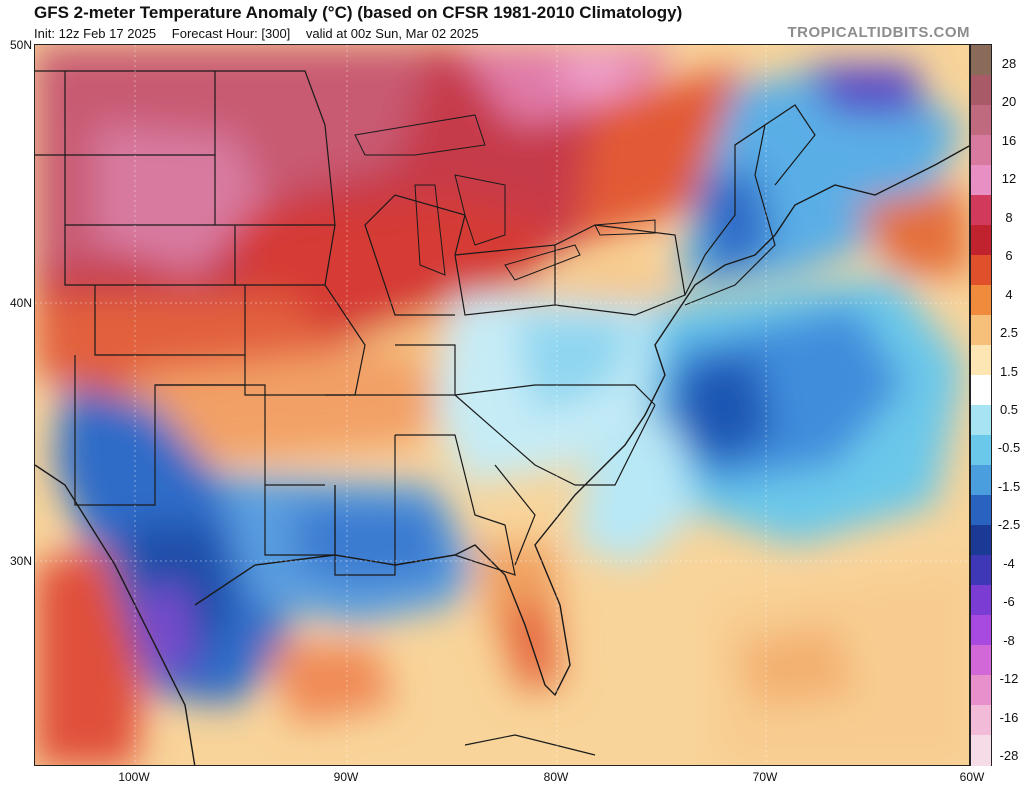 The image size is (1024, 786). What do you see at coordinates (1009, 486) in the screenshot?
I see `colorbar-label: -1.5` at bounding box center [1009, 486].